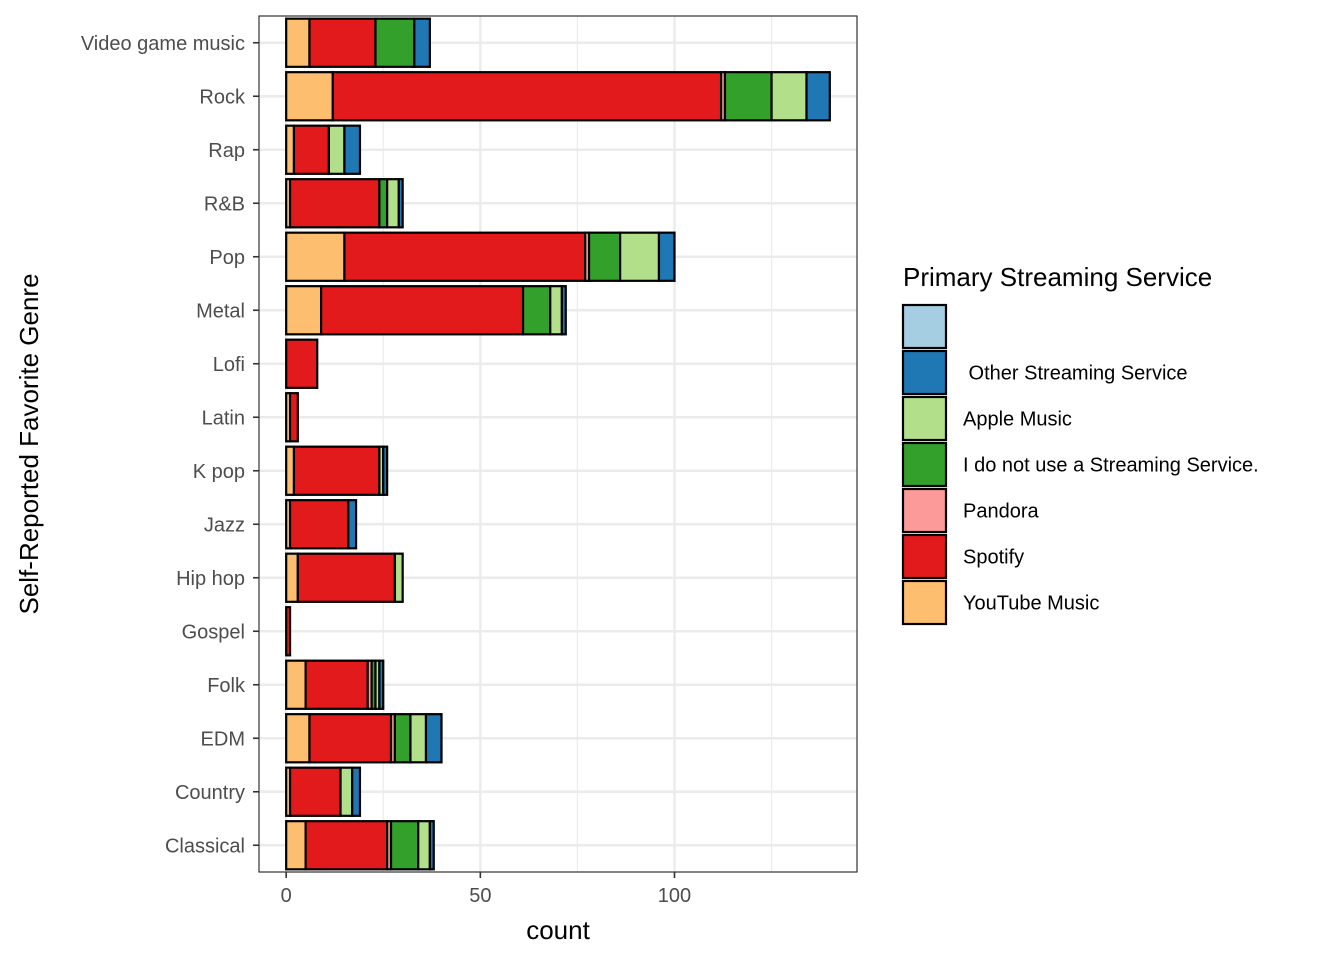  I want to click on legend-key-pandora, so click(924, 510).